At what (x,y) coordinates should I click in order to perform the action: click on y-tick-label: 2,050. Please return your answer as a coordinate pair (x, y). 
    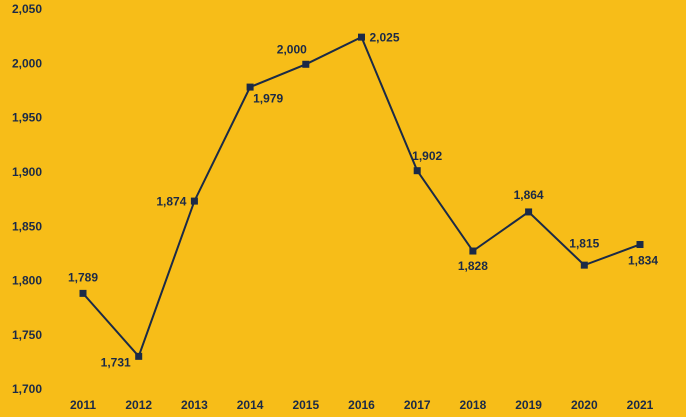
    Looking at the image, I should click on (27, 9).